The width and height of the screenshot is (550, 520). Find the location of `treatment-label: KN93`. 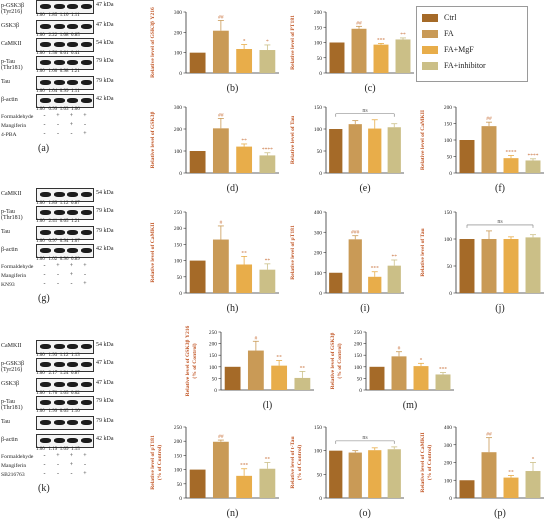

treatment-label: KN93 is located at coordinates (8, 285).